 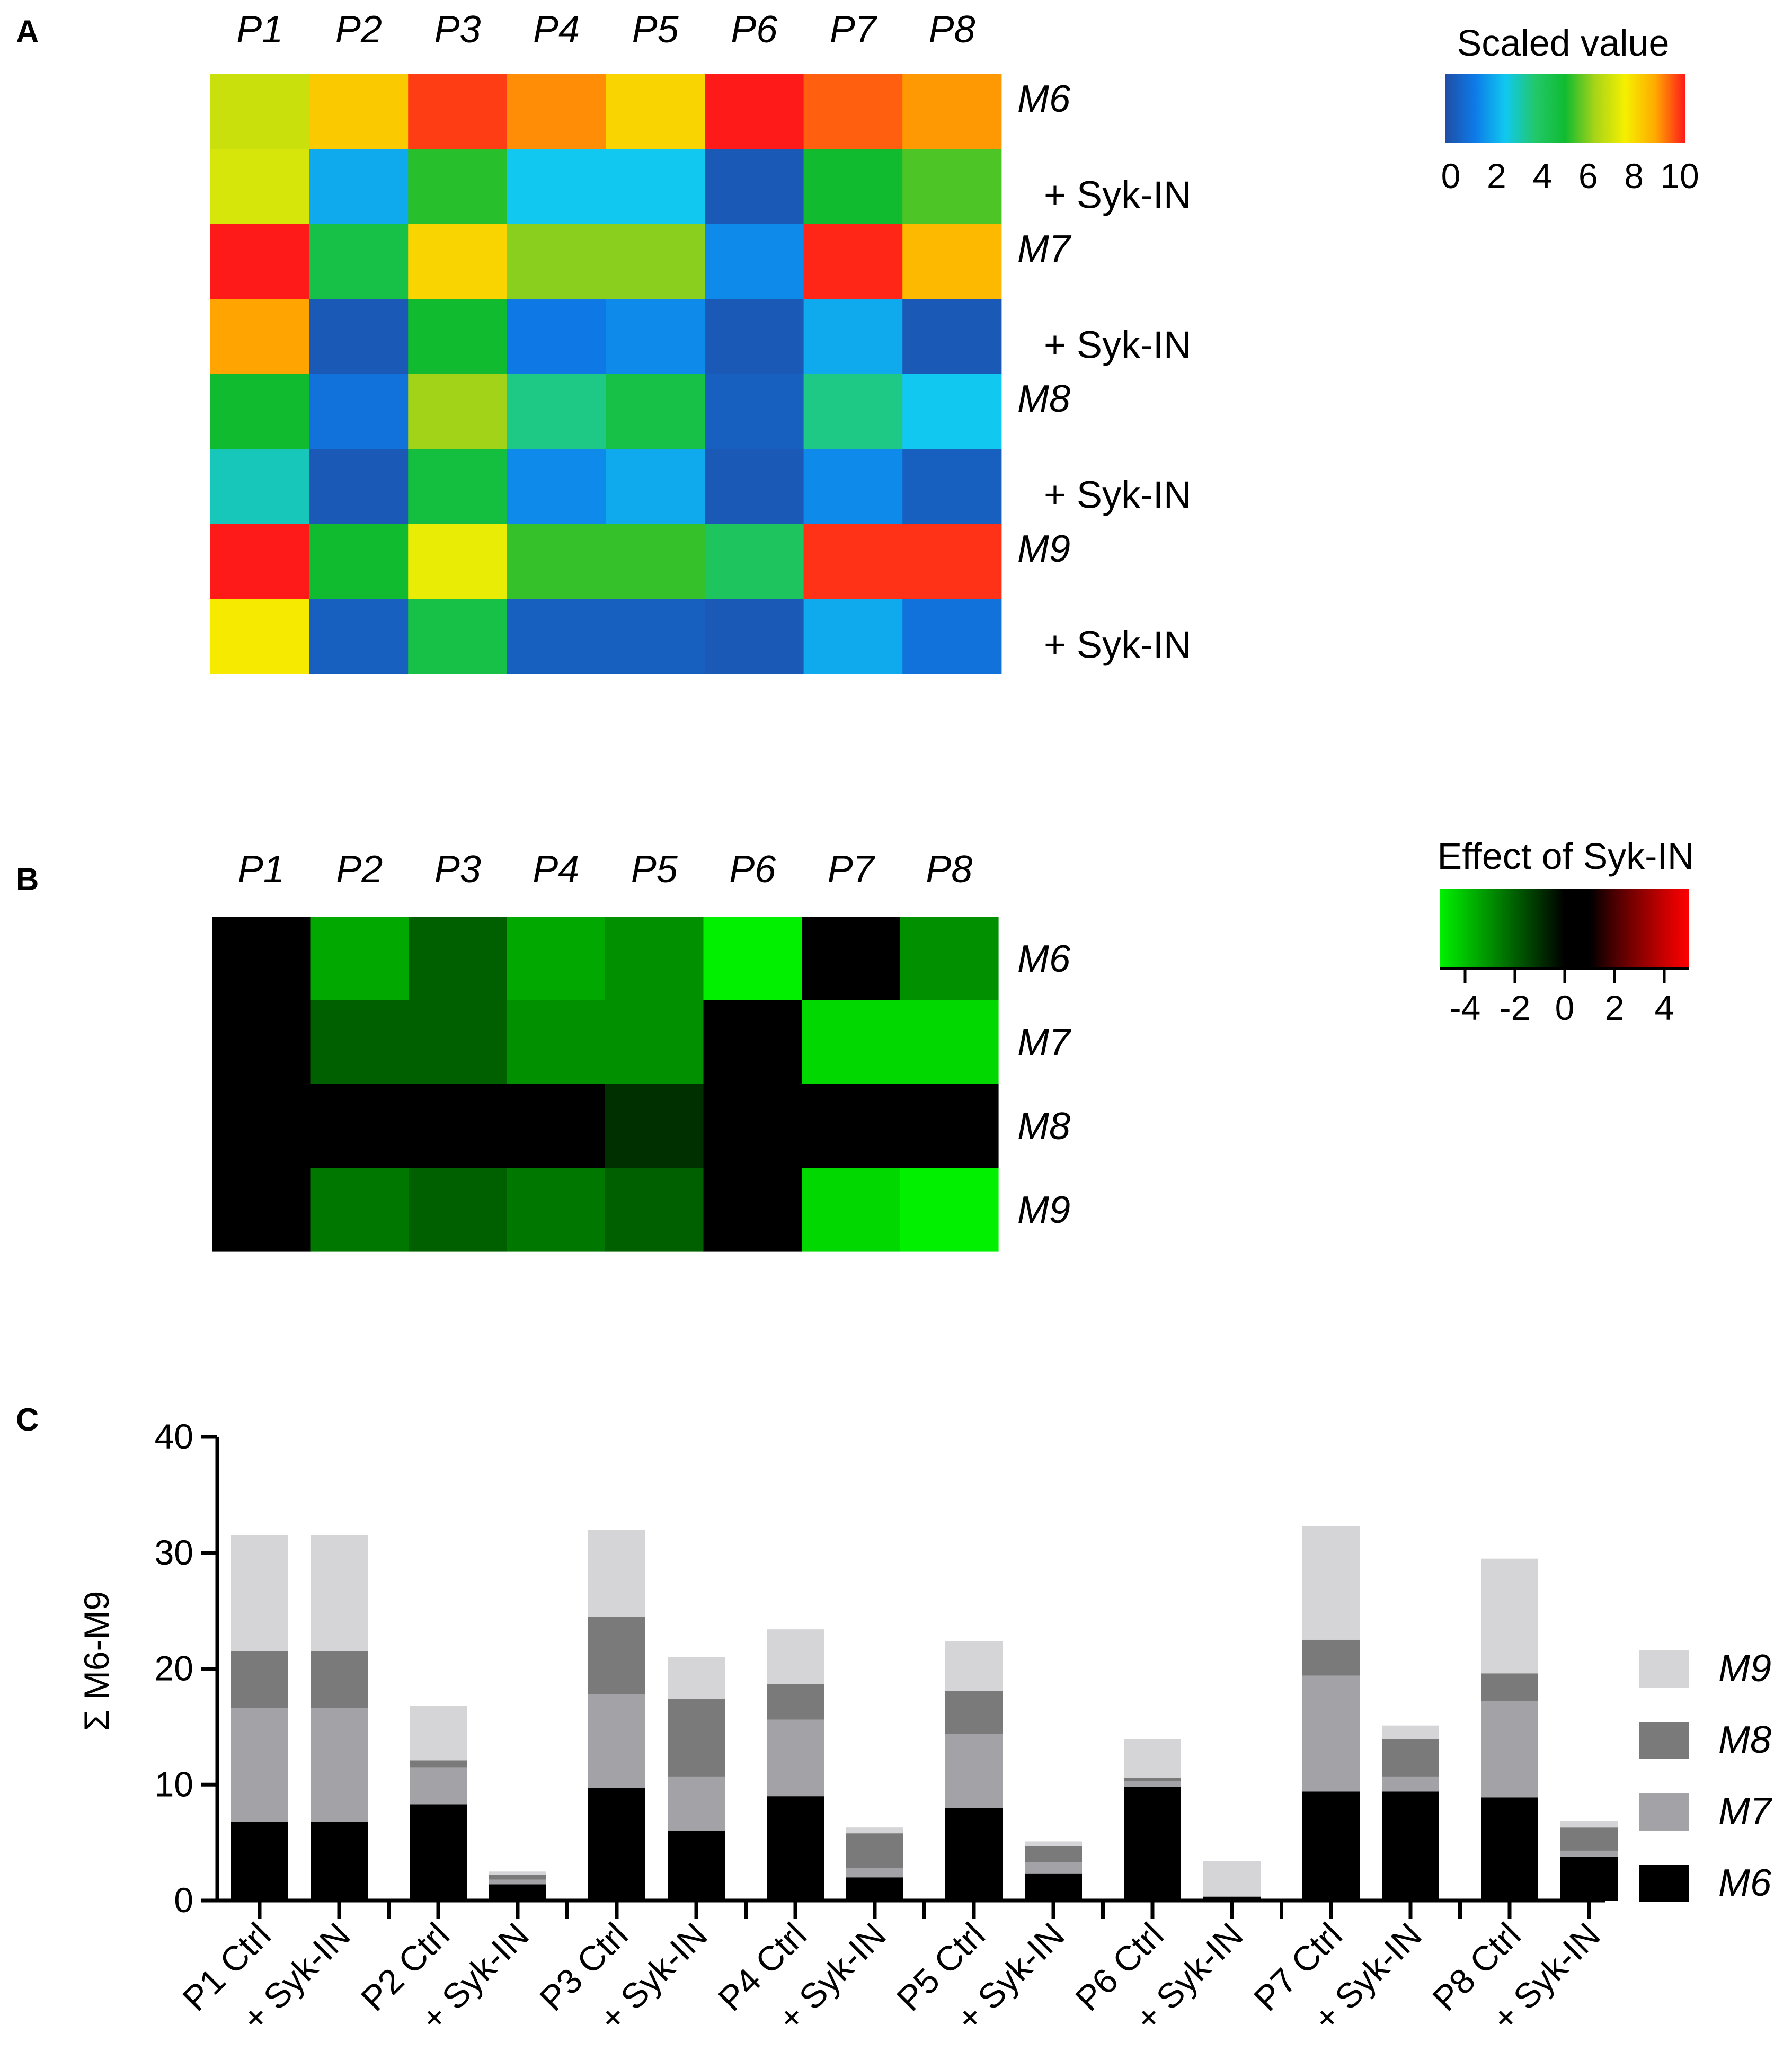 I want to click on legend-b-tick-label: 4, so click(x=1665, y=1007).